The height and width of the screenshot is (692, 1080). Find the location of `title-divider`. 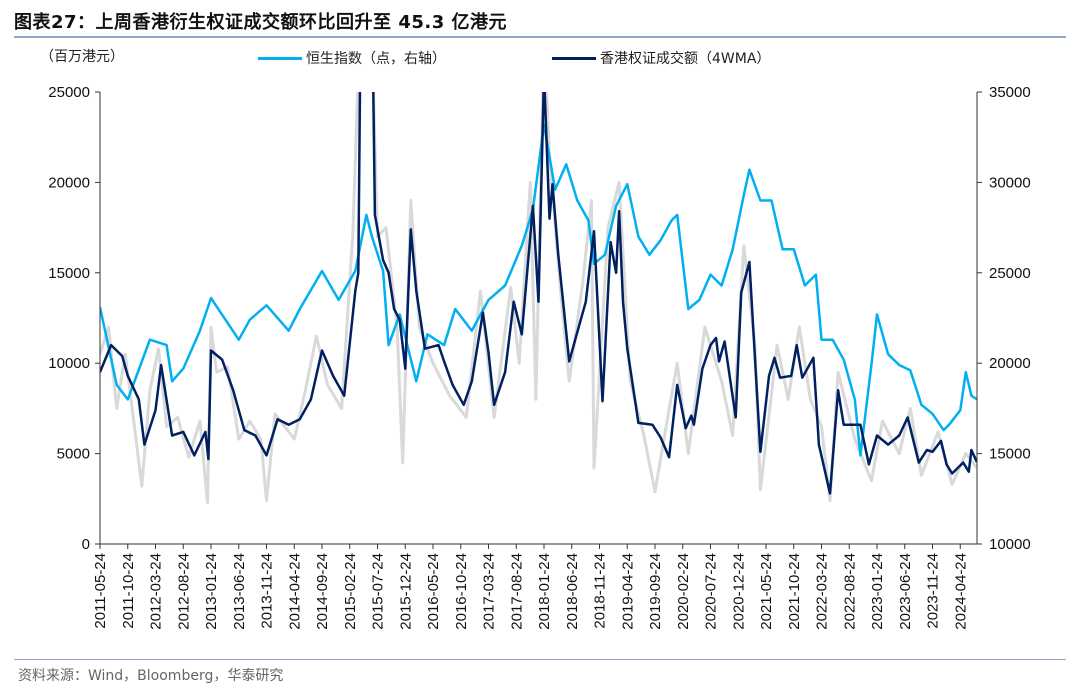

title-divider is located at coordinates (540, 37).